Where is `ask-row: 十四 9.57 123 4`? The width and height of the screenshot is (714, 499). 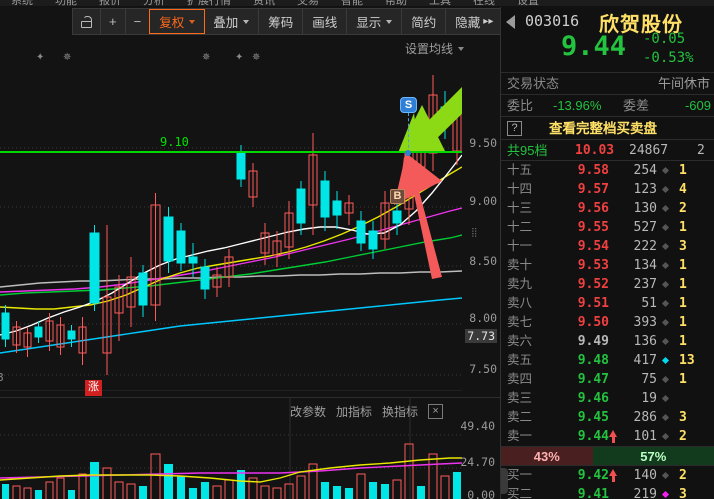
ask-row: 十四 9.57 123 4 is located at coordinates (607, 189).